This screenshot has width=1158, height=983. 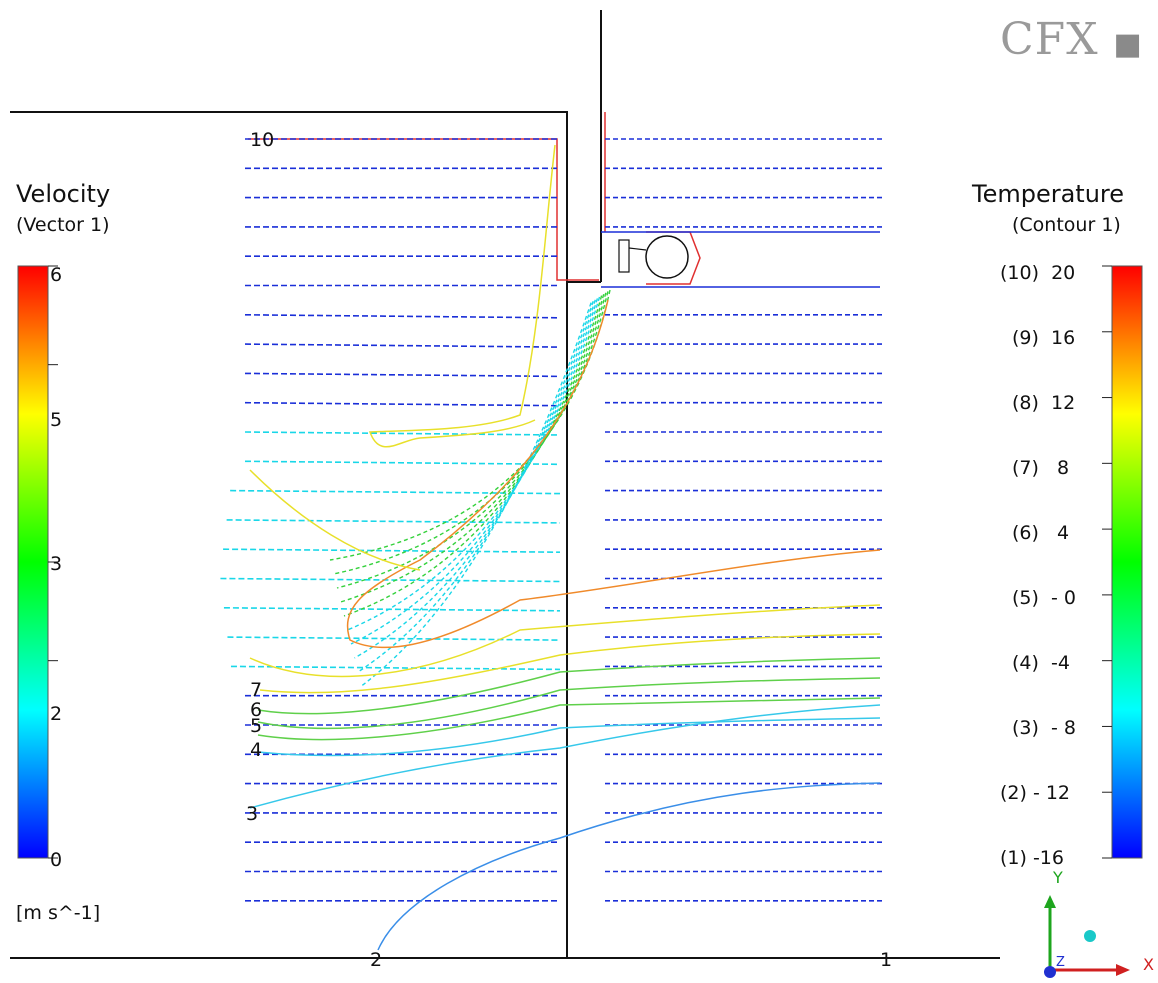 I want to click on cfx-logo: CFX ■, so click(x=1071, y=39).